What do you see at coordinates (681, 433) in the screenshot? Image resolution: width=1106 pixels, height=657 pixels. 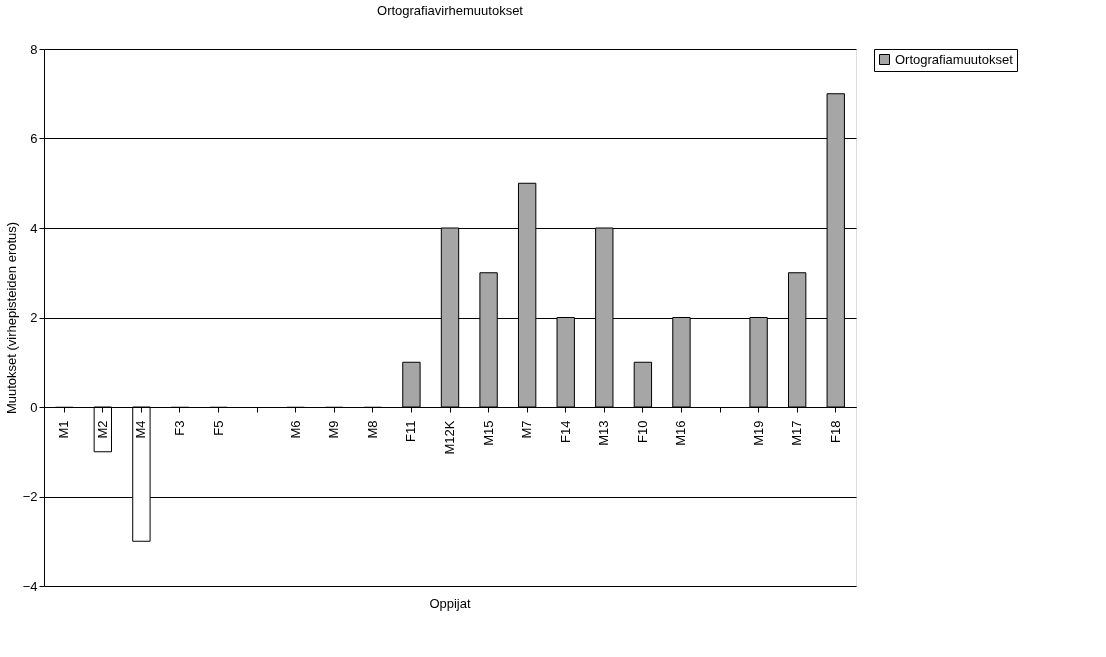 I see `x-tick-label: M16` at bounding box center [681, 433].